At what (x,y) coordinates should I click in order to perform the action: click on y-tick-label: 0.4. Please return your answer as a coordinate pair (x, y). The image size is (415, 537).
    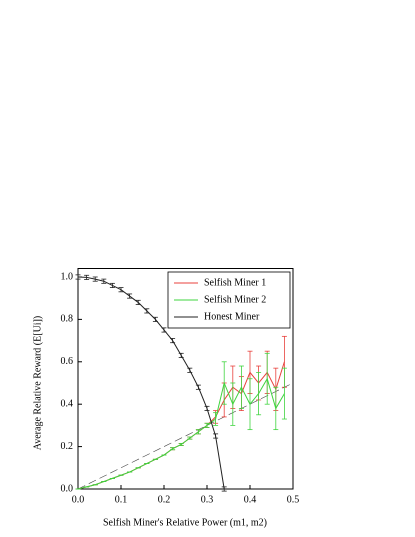
    Looking at the image, I should click on (67, 403).